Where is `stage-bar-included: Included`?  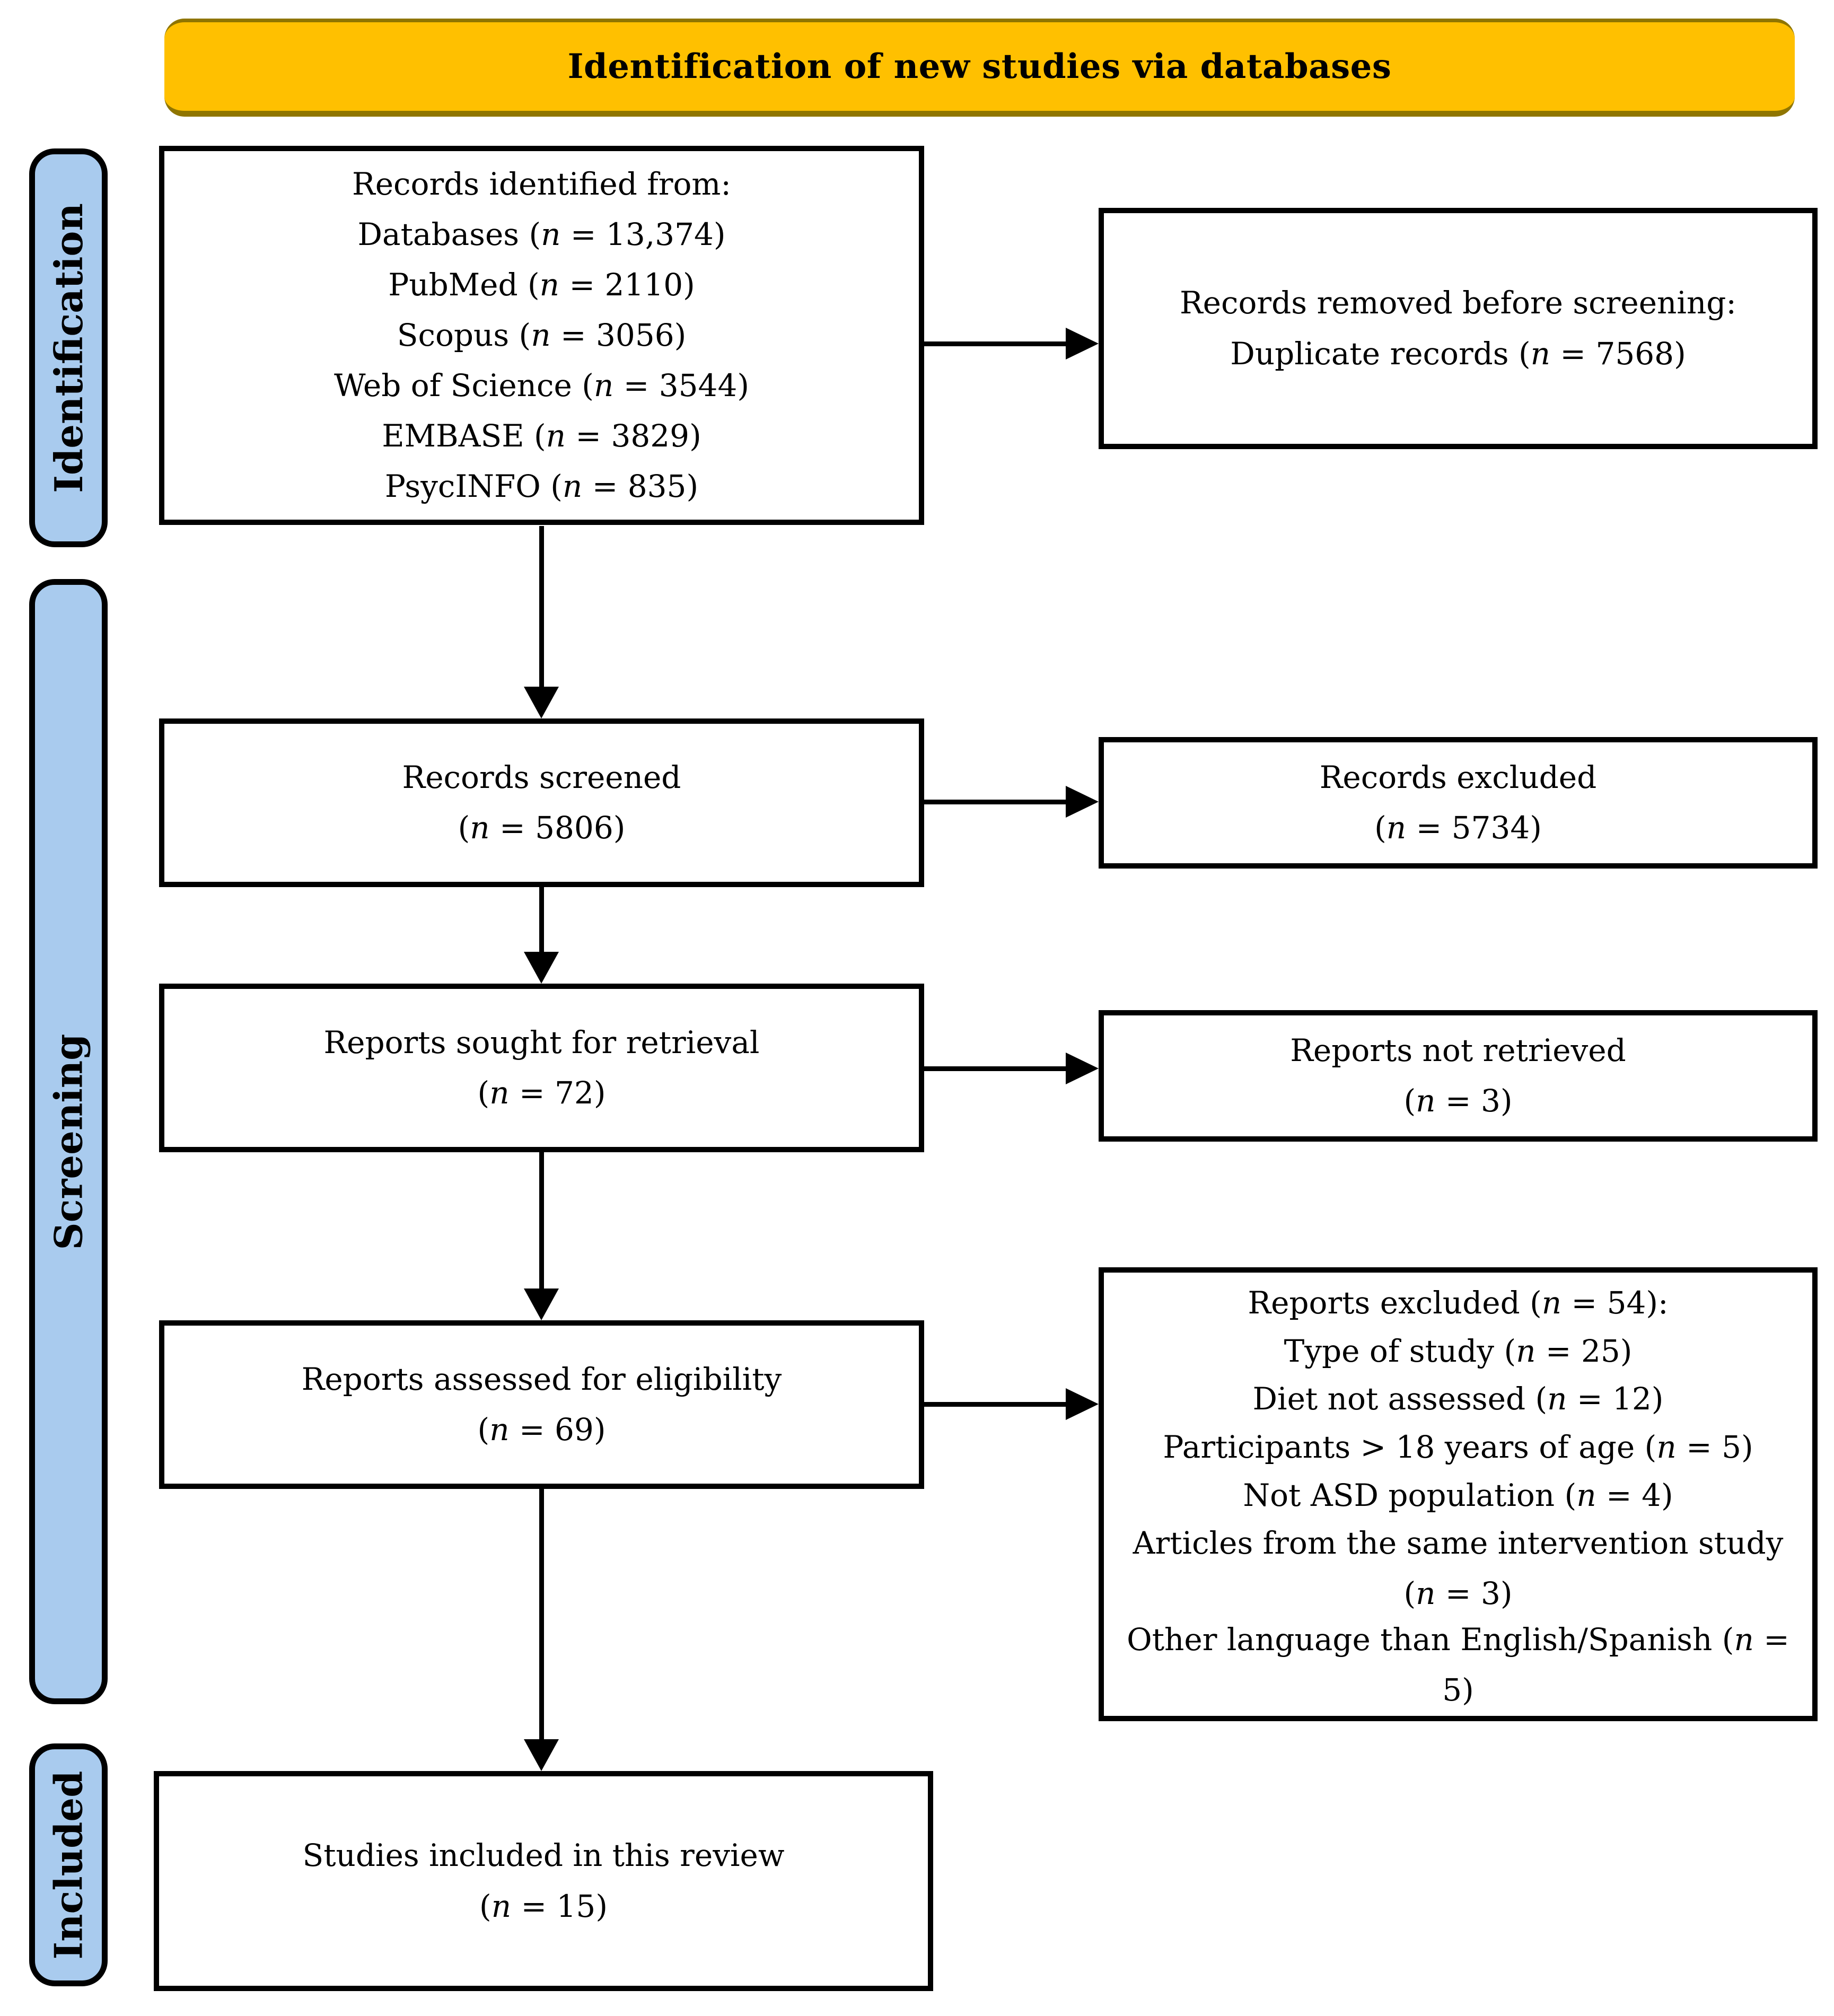 stage-bar-included: Included is located at coordinates (68, 1865).